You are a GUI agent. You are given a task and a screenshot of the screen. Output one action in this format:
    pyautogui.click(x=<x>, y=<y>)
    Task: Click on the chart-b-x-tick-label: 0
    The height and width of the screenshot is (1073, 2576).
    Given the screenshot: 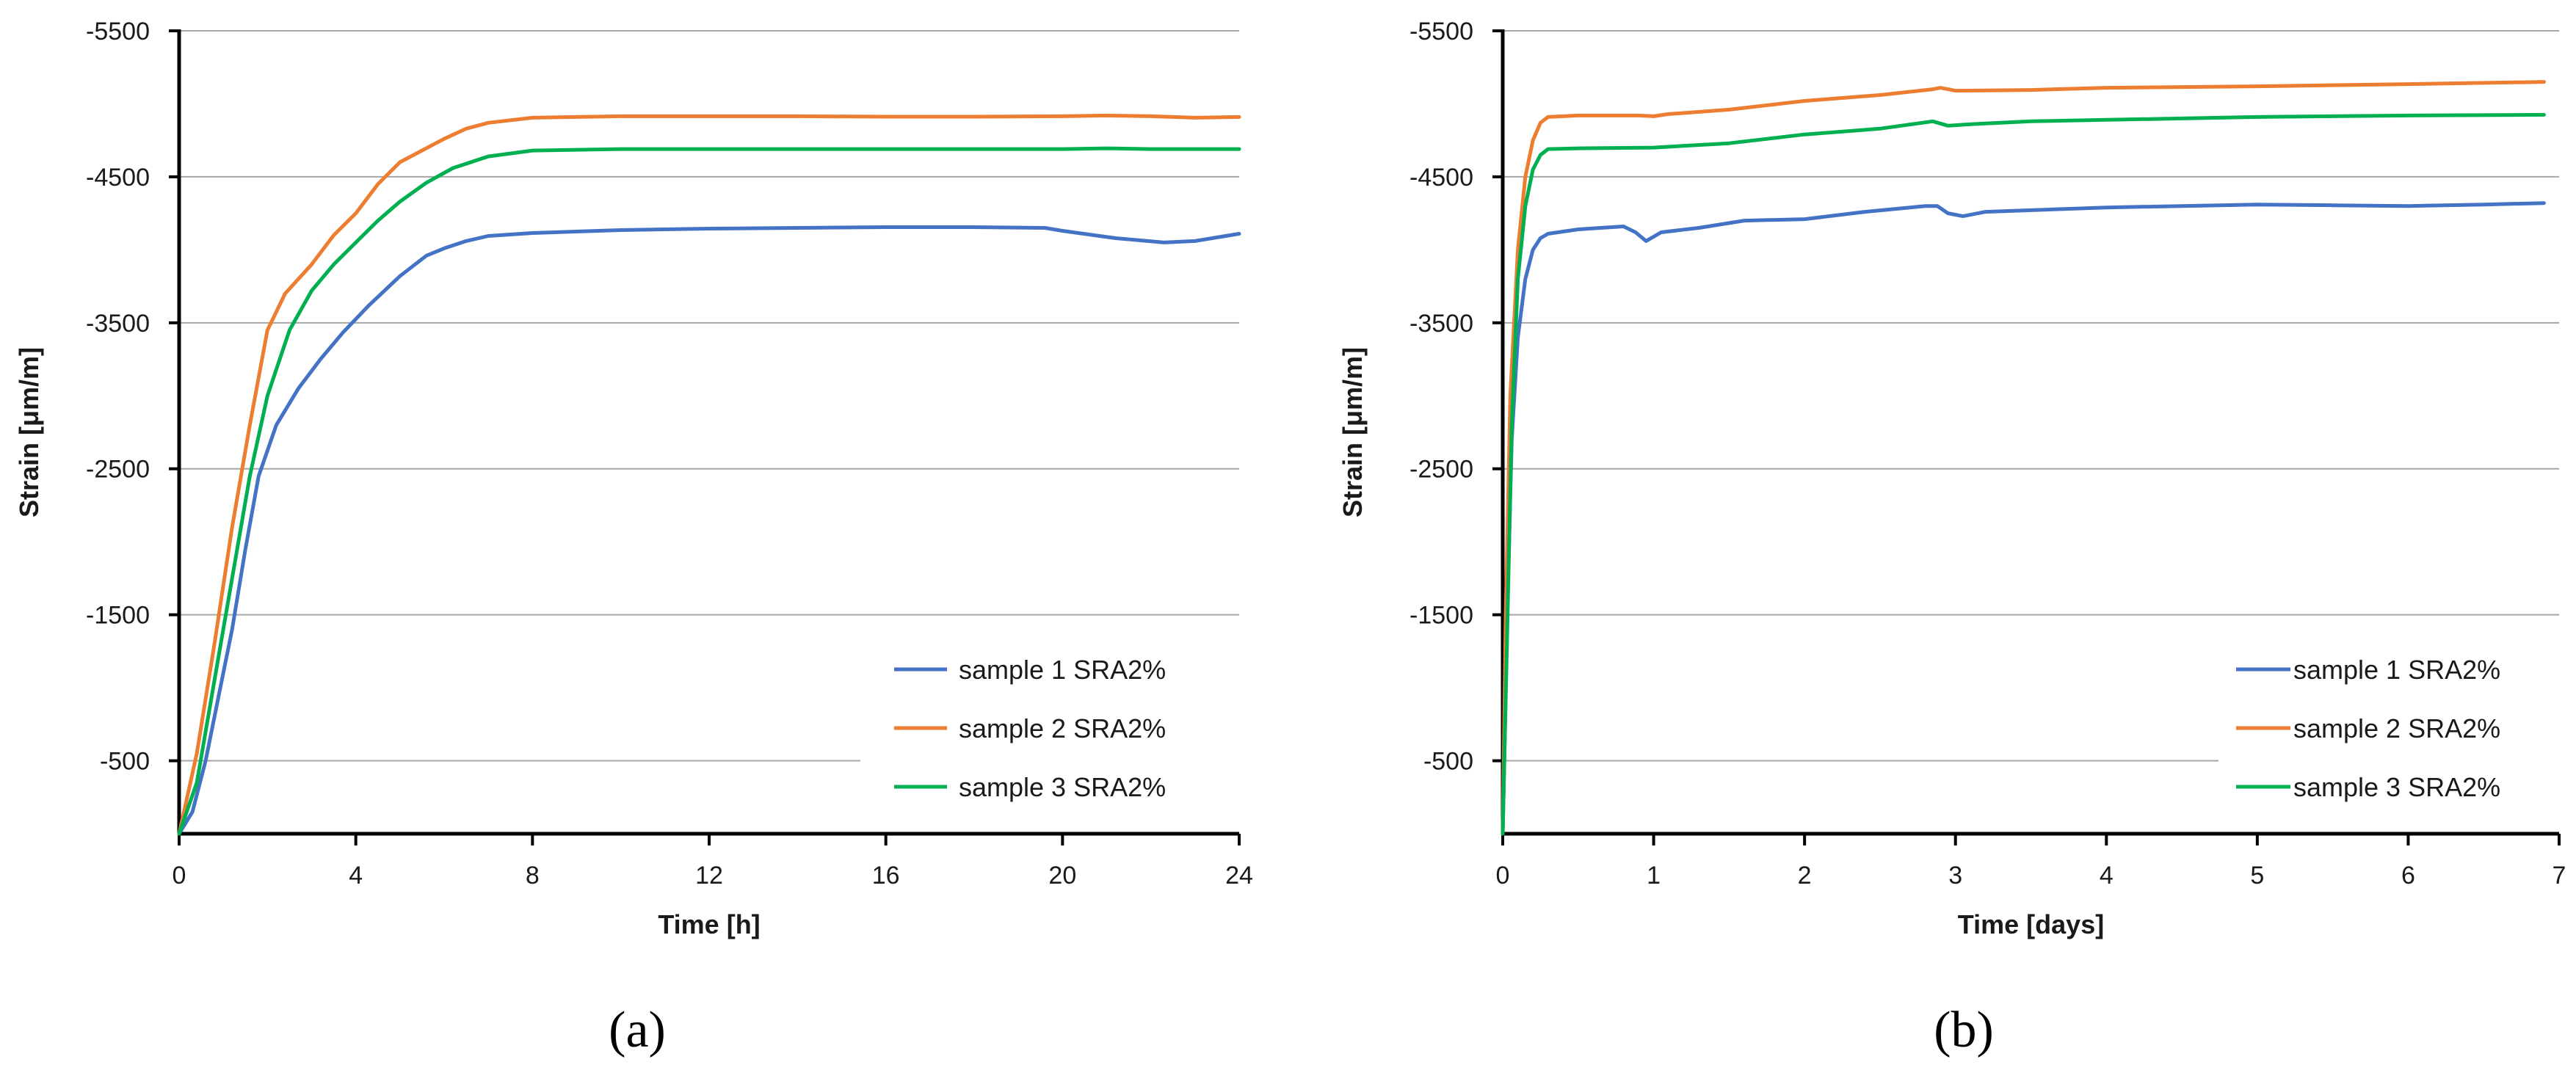 What is the action you would take?
    pyautogui.click(x=1503, y=876)
    